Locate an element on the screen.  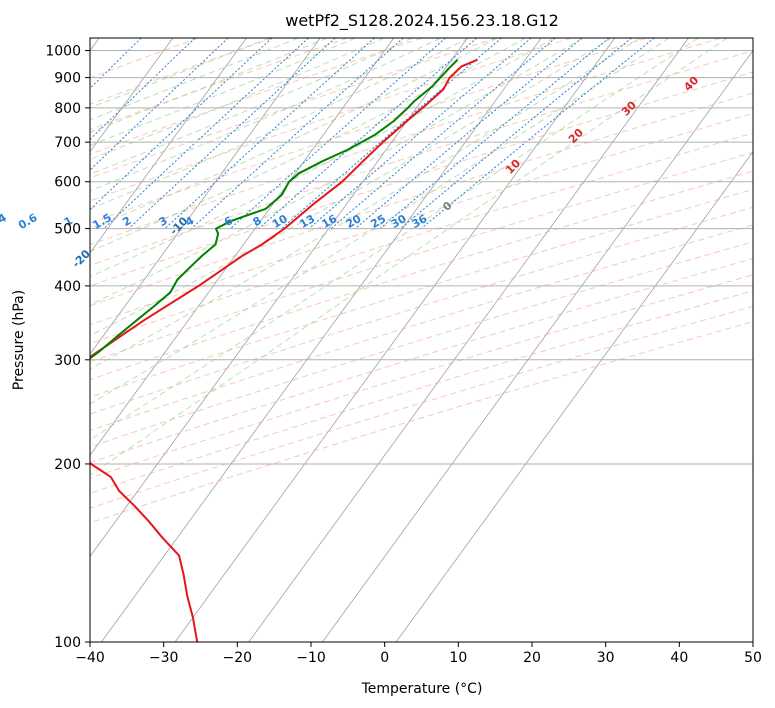
x-tick-label: 10 is located at coordinates (458, 658).